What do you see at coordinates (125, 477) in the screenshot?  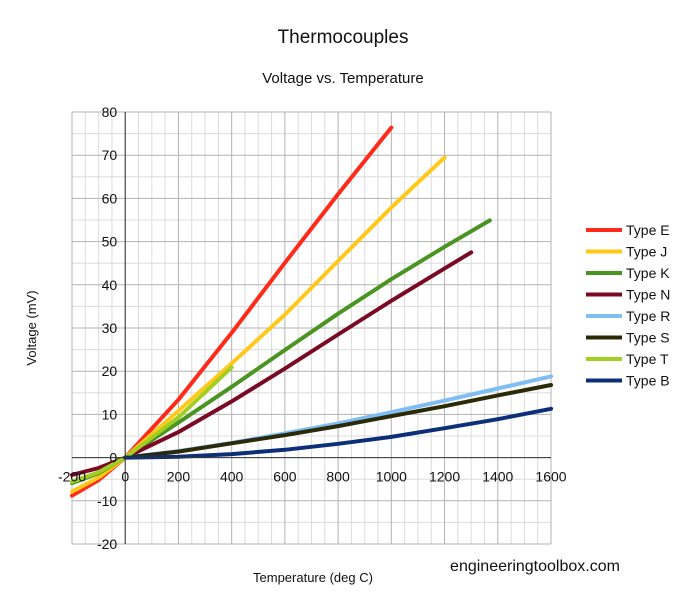 I see `x-tick-label: 0` at bounding box center [125, 477].